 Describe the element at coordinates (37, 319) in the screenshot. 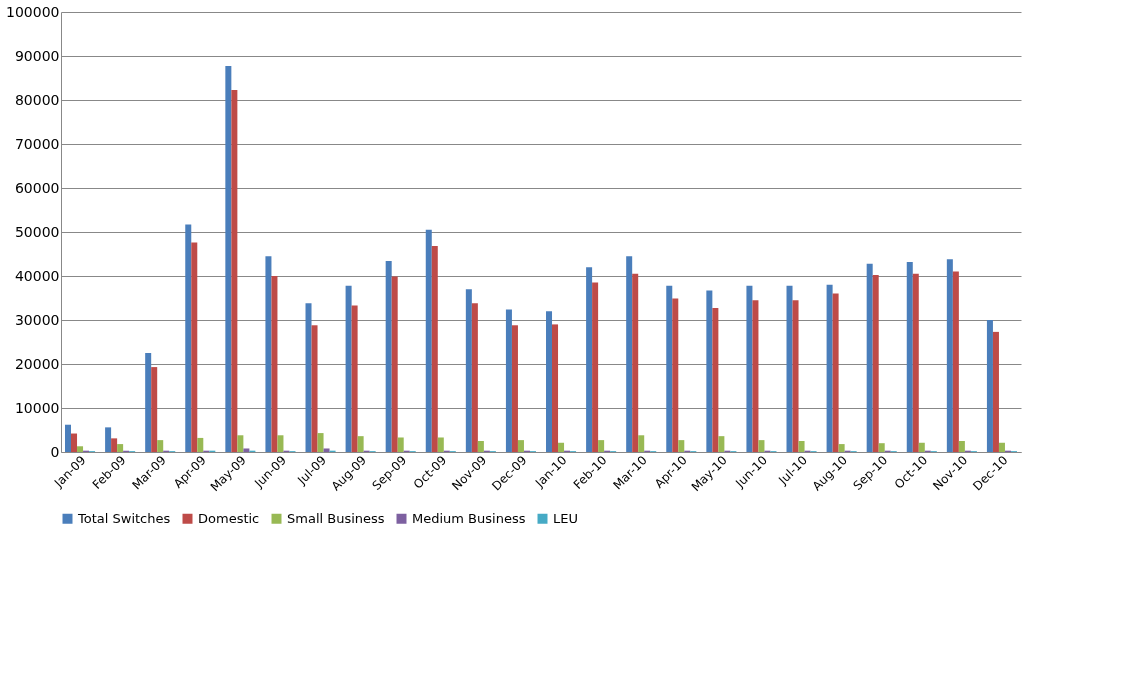

I see `y-tick-label: 30000` at that location.